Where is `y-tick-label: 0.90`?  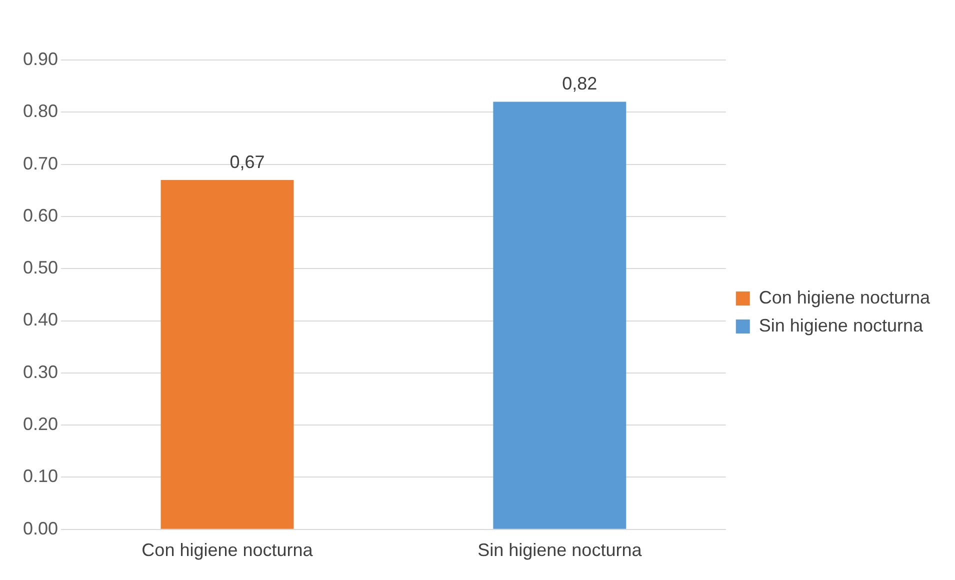
y-tick-label: 0.90 is located at coordinates (40, 58).